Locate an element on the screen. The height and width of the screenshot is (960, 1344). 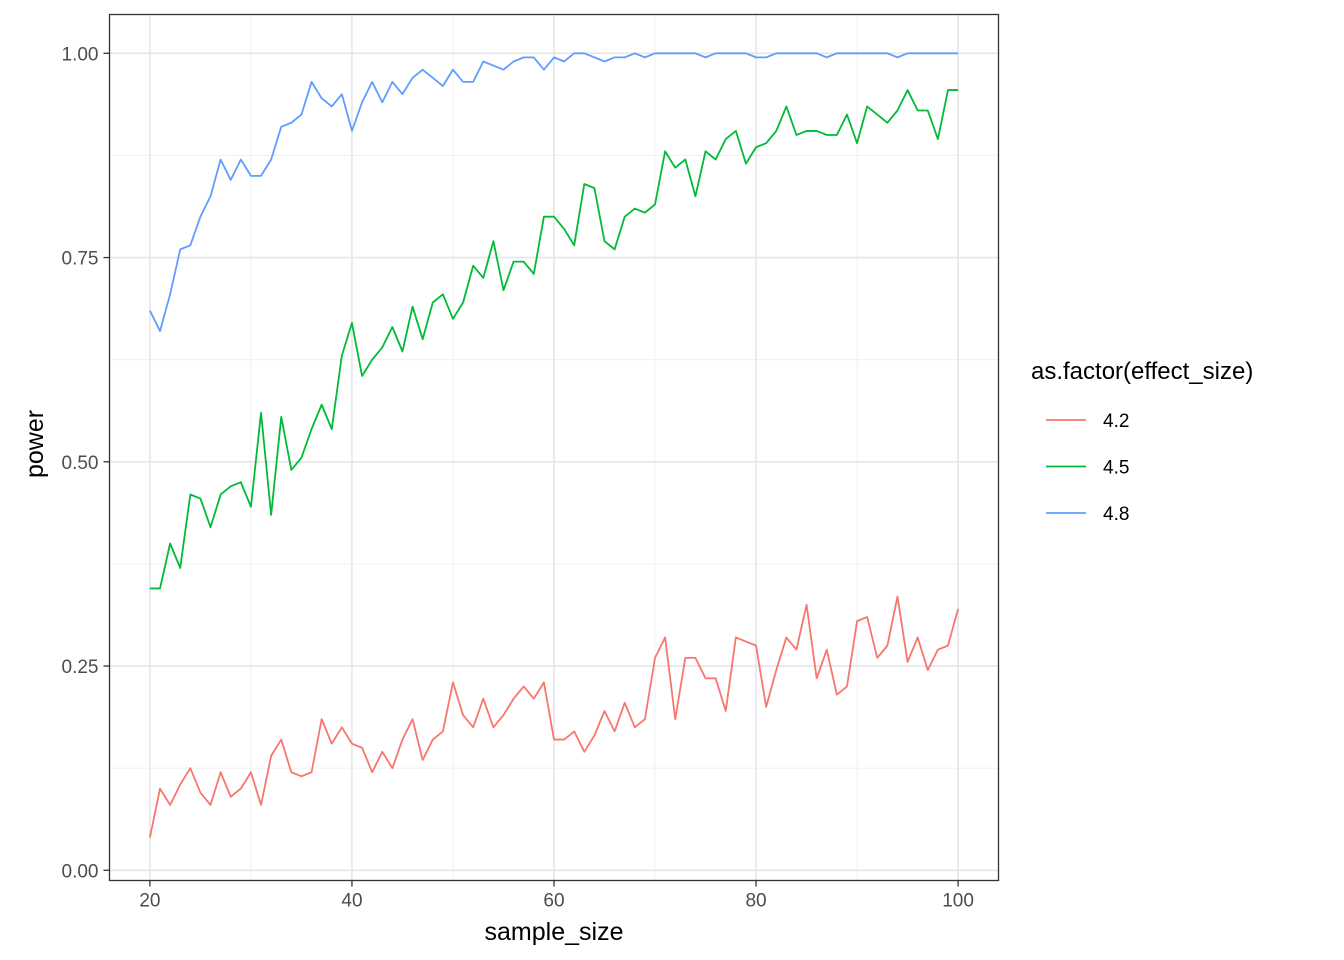
y-axis: 0.00 0.25 0.50 0.75 1.00 is located at coordinates (86, 463).